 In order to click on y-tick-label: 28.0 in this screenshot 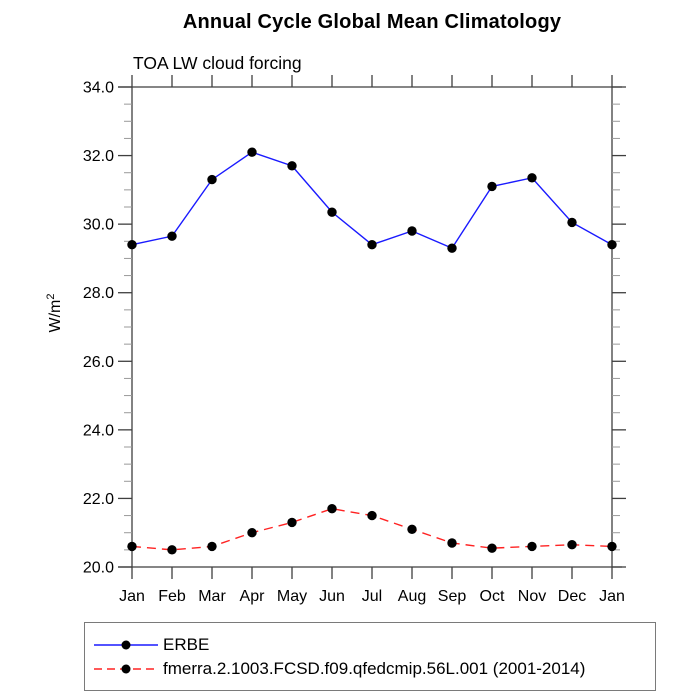, I will do `click(98, 293)`.